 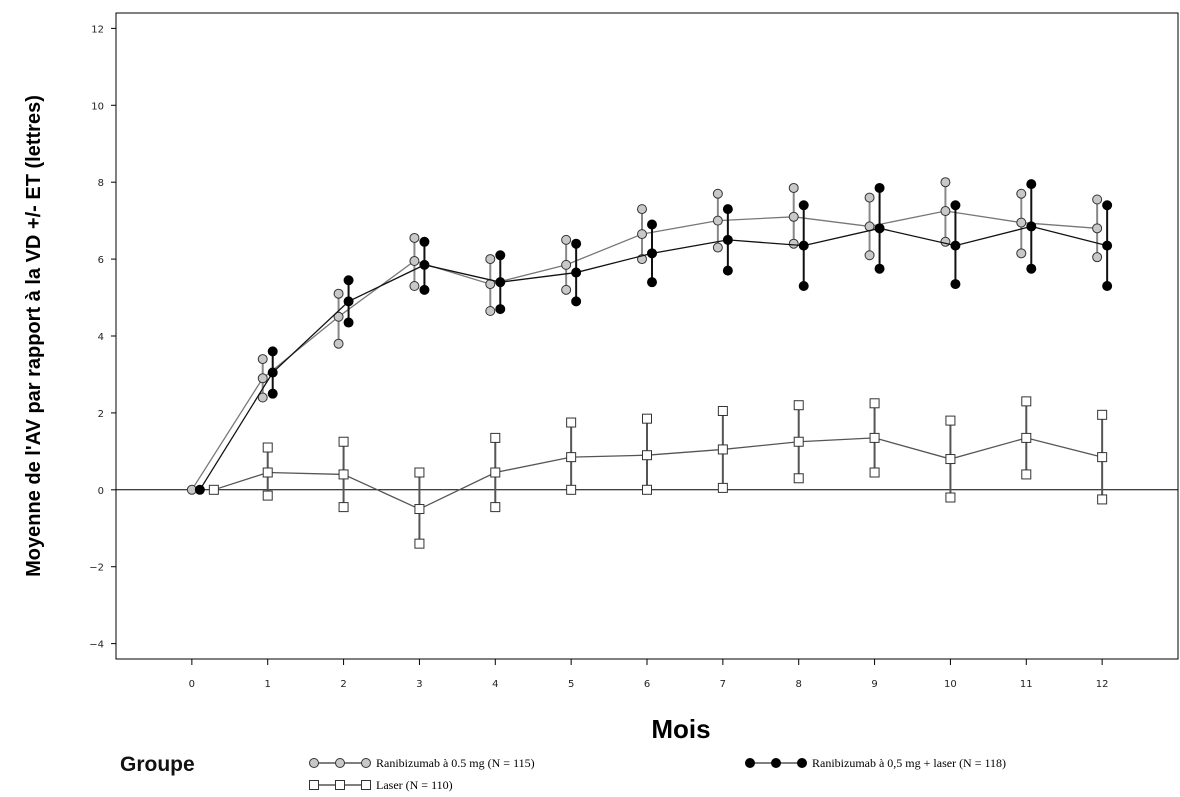 I want to click on x-tick-label: 2, so click(x=343, y=684).